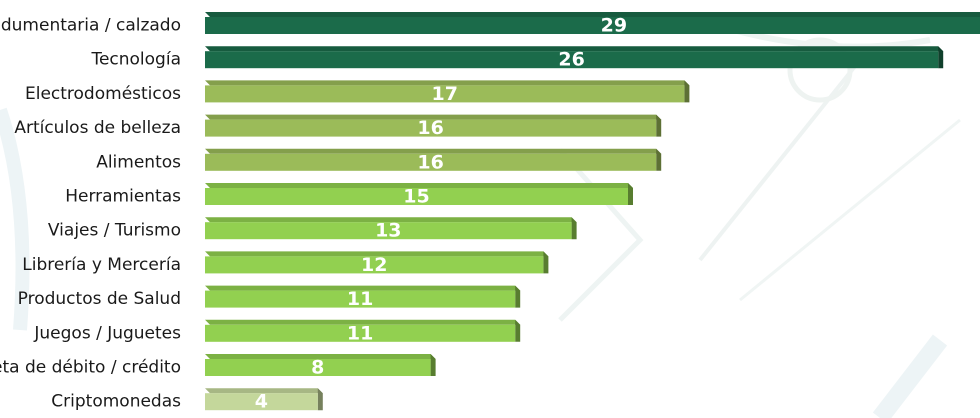 The image size is (980, 418). What do you see at coordinates (592, 23) in the screenshot?
I see `bar-indumentaria-calzado` at bounding box center [592, 23].